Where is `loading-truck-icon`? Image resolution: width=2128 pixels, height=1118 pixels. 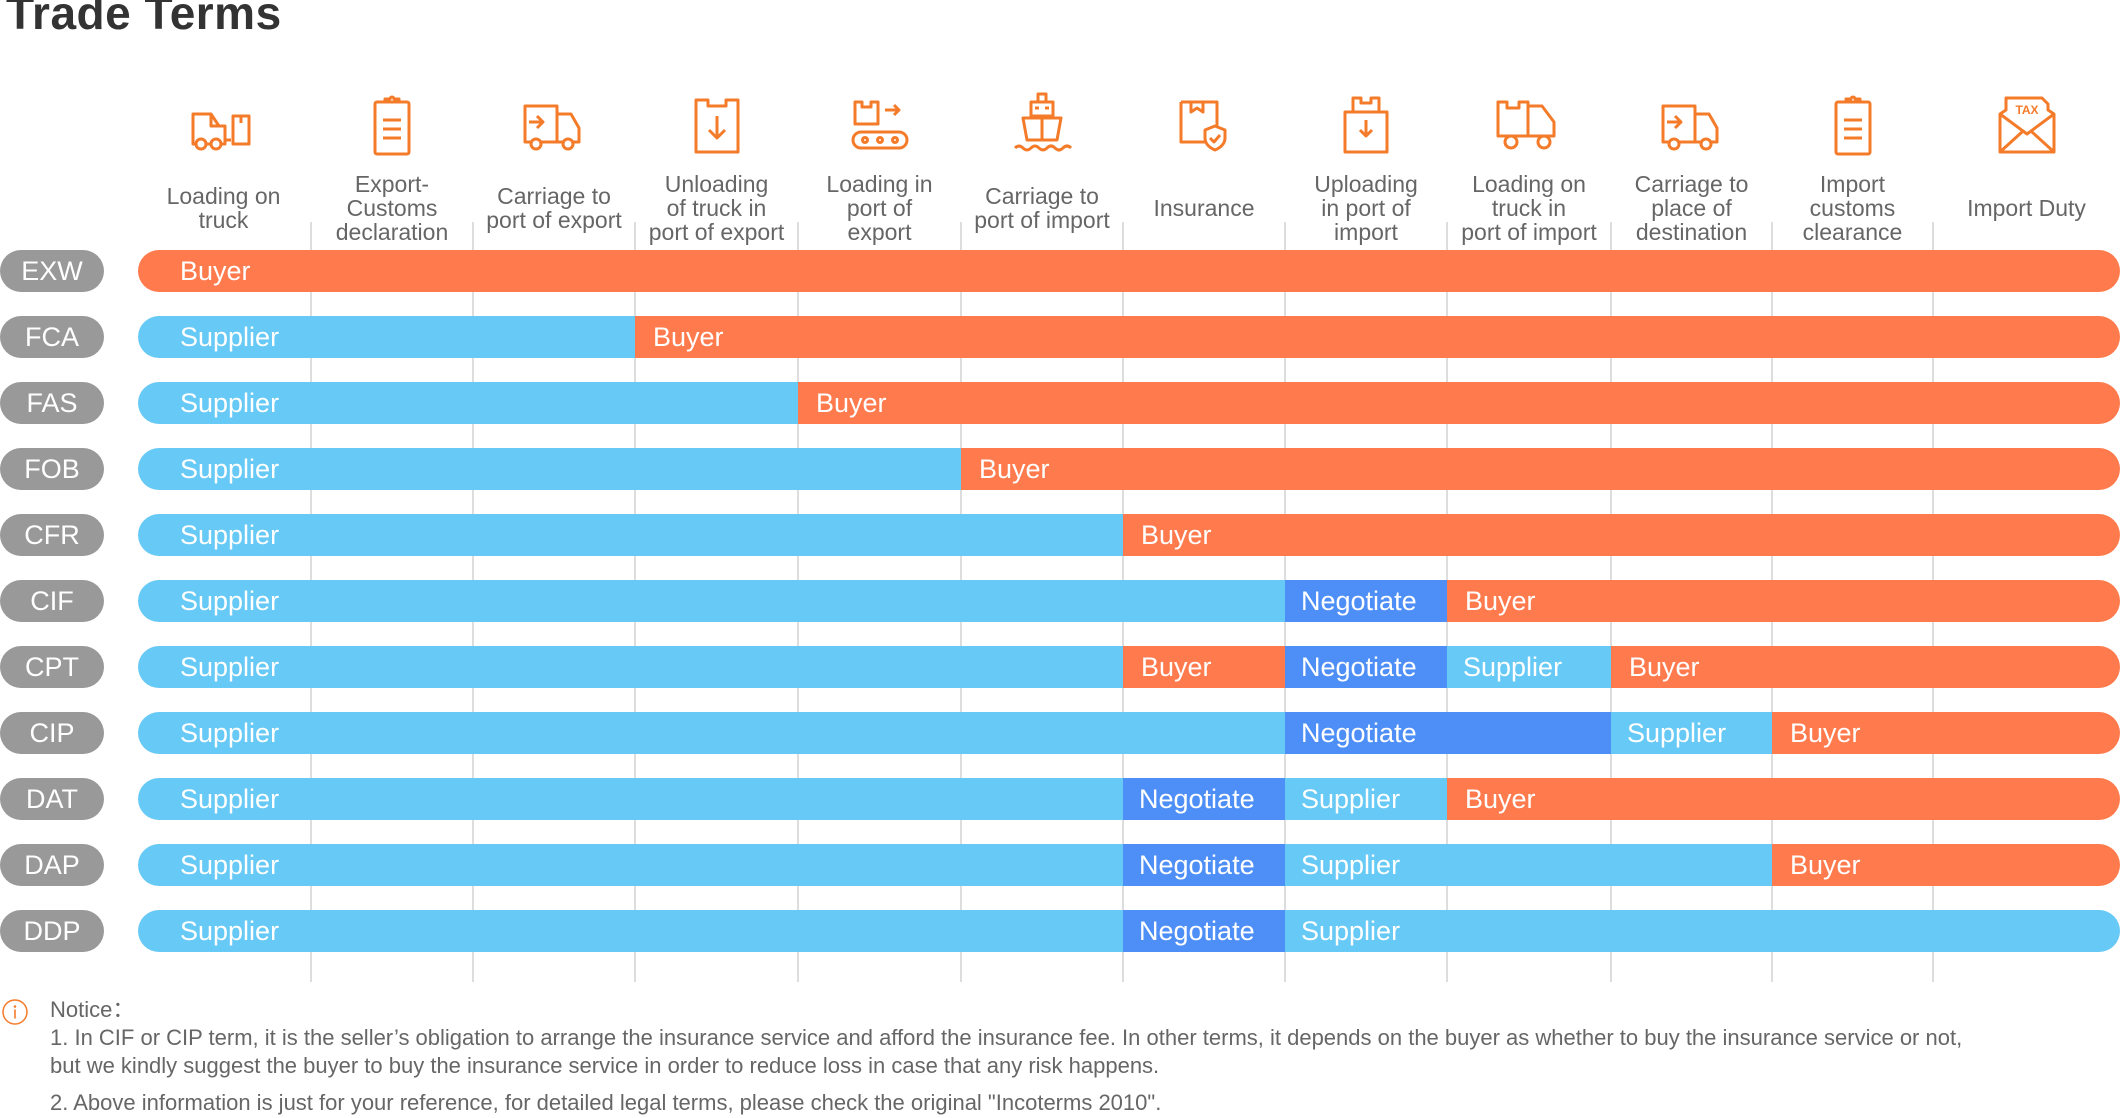
loading-truck-icon is located at coordinates (224, 124).